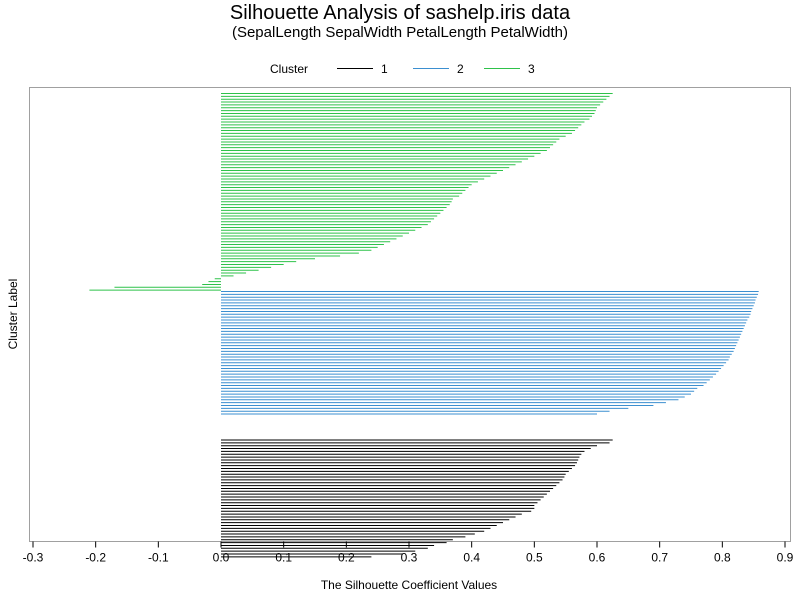 This screenshot has height=600, width=800. I want to click on x-tick-label: -0.3, so click(33, 558).